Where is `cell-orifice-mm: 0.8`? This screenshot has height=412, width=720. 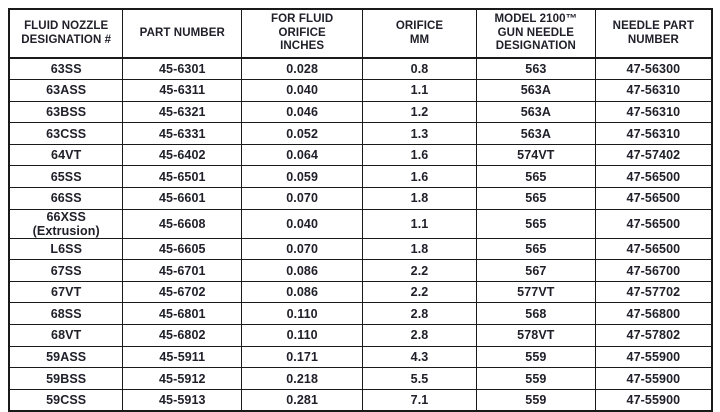 cell-orifice-mm: 0.8 is located at coordinates (419, 69).